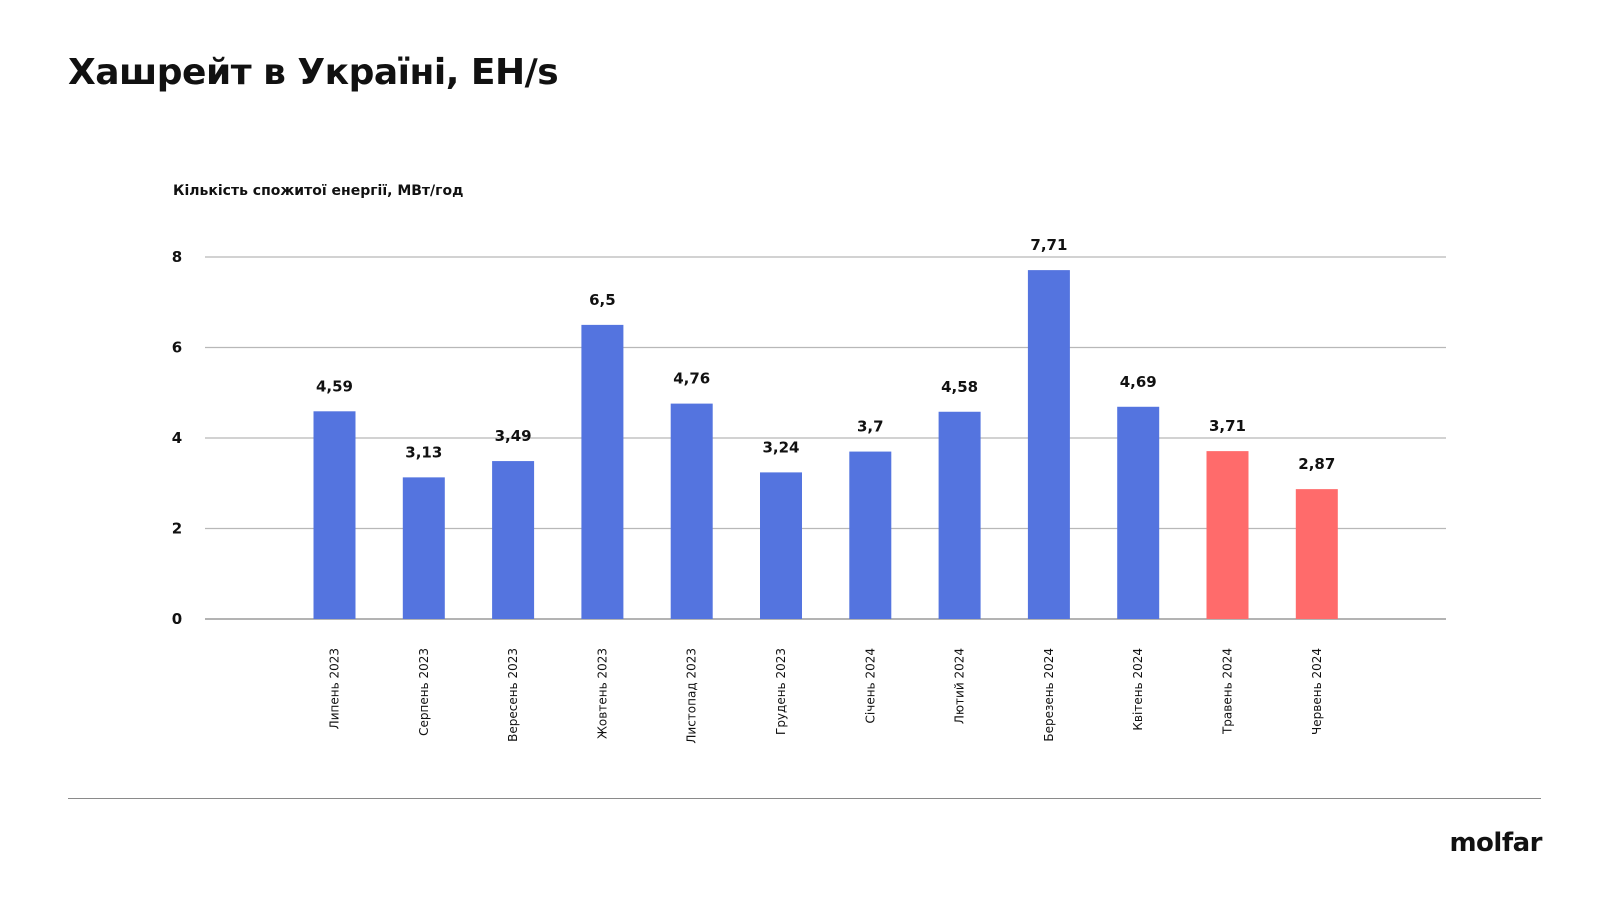 This screenshot has height=901, width=1600. Describe the element at coordinates (177, 348) in the screenshot. I see `y-tick-label: 6` at that location.